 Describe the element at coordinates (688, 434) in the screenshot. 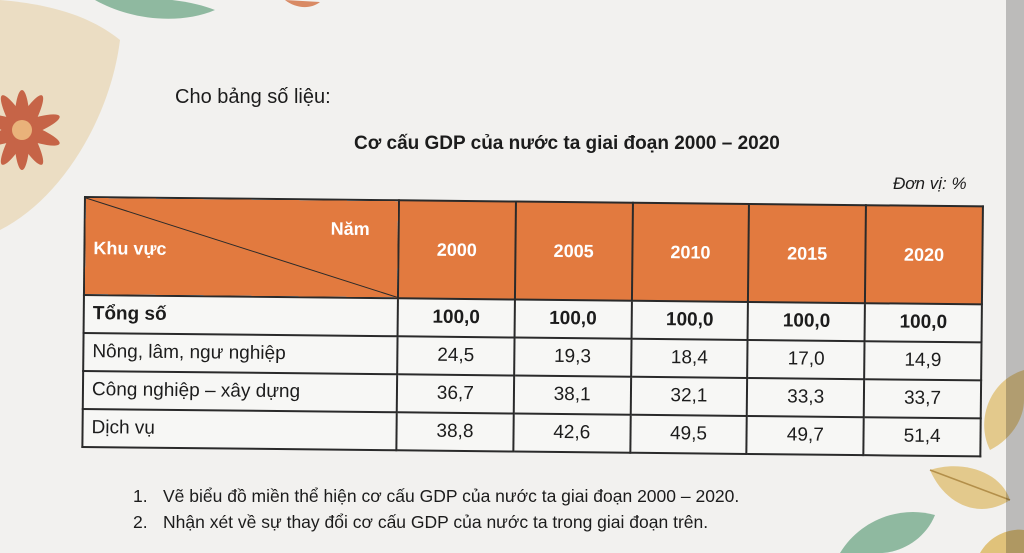

I see `table-cell: 49,5` at that location.